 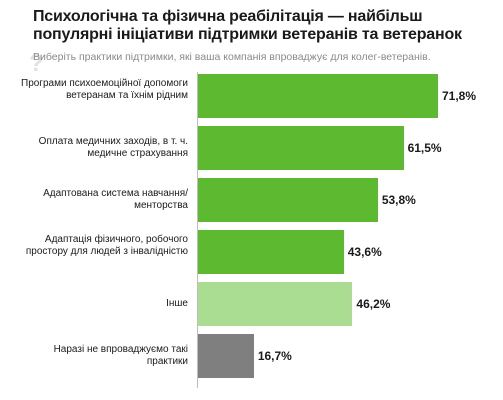 I want to click on value-label: 61,5%, so click(x=424, y=148).